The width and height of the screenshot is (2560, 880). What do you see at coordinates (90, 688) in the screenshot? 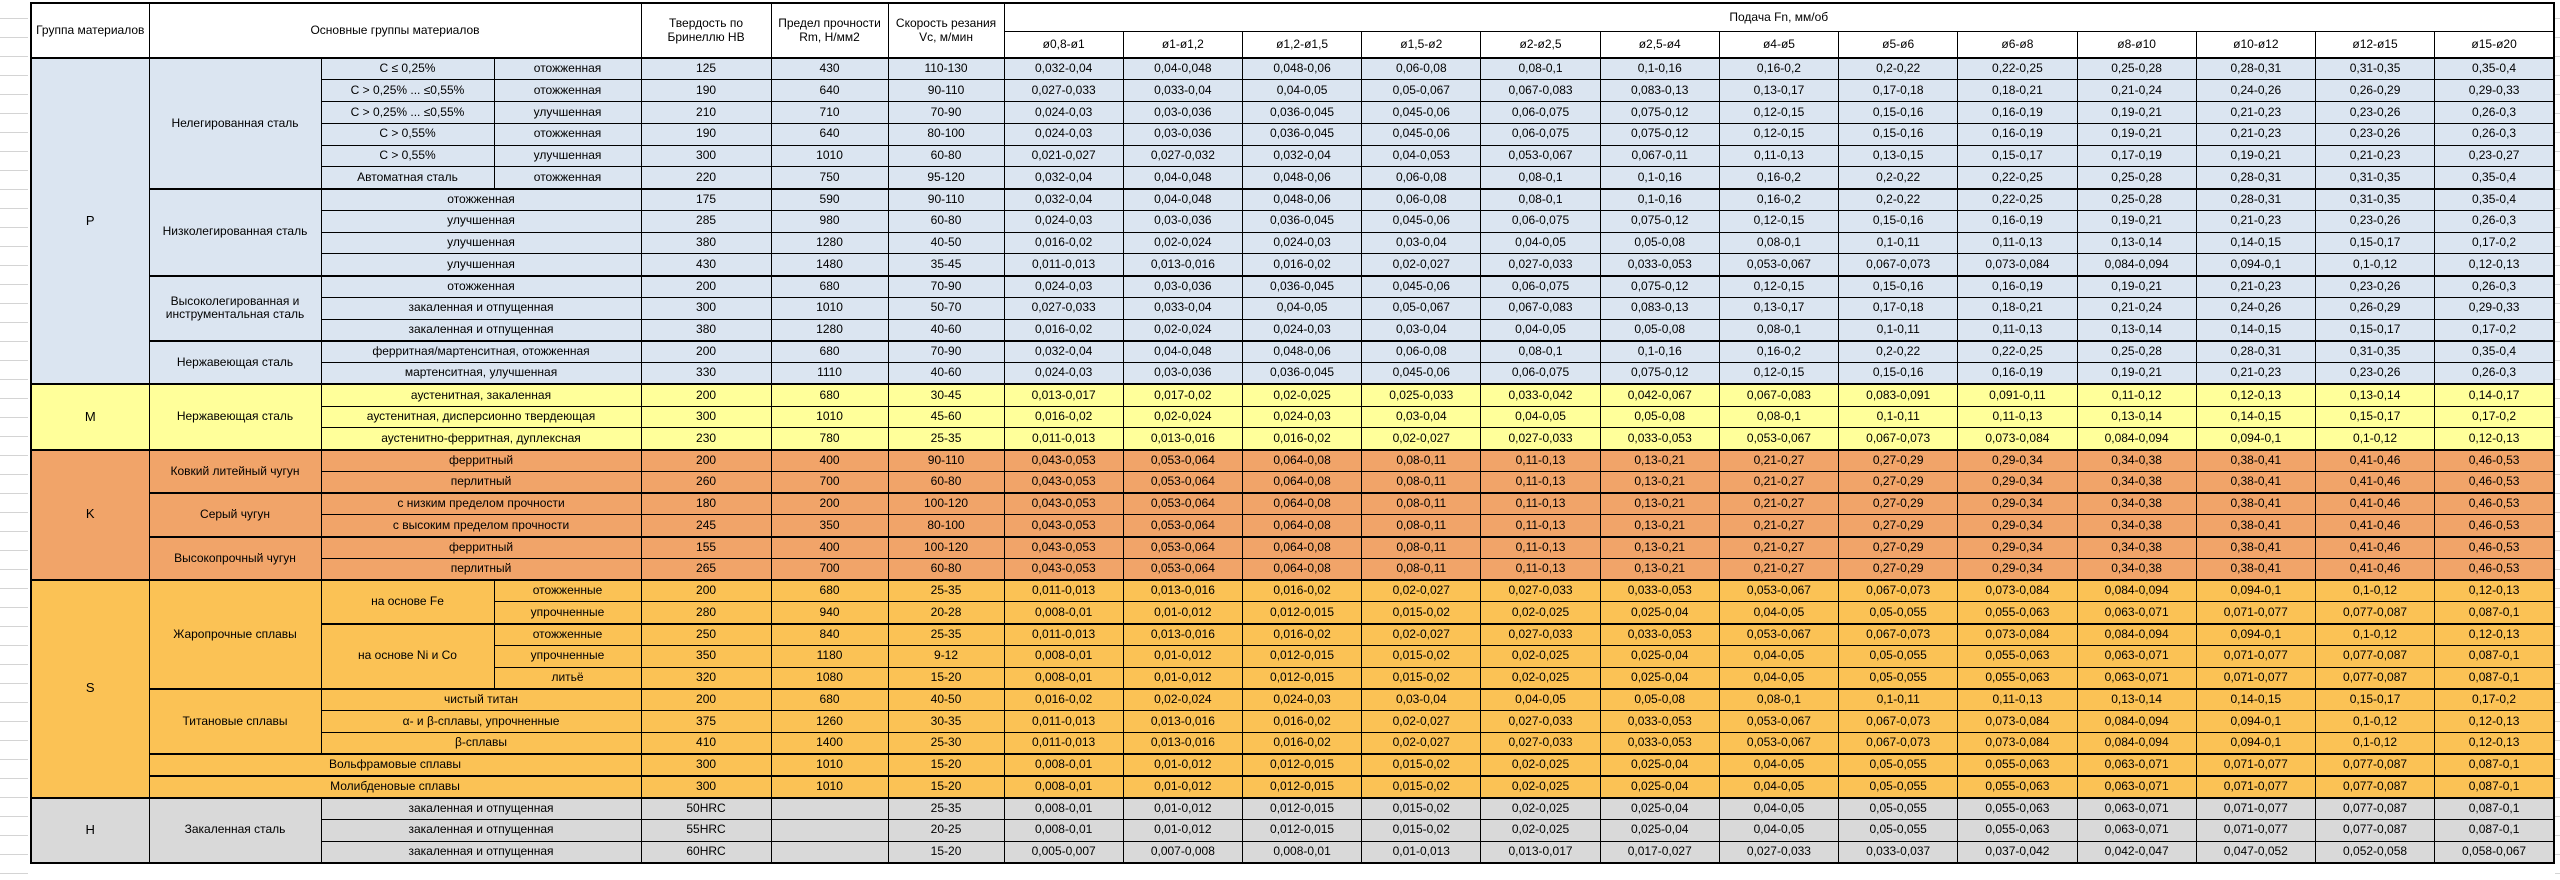
I see `group-label-cell: S` at bounding box center [90, 688].